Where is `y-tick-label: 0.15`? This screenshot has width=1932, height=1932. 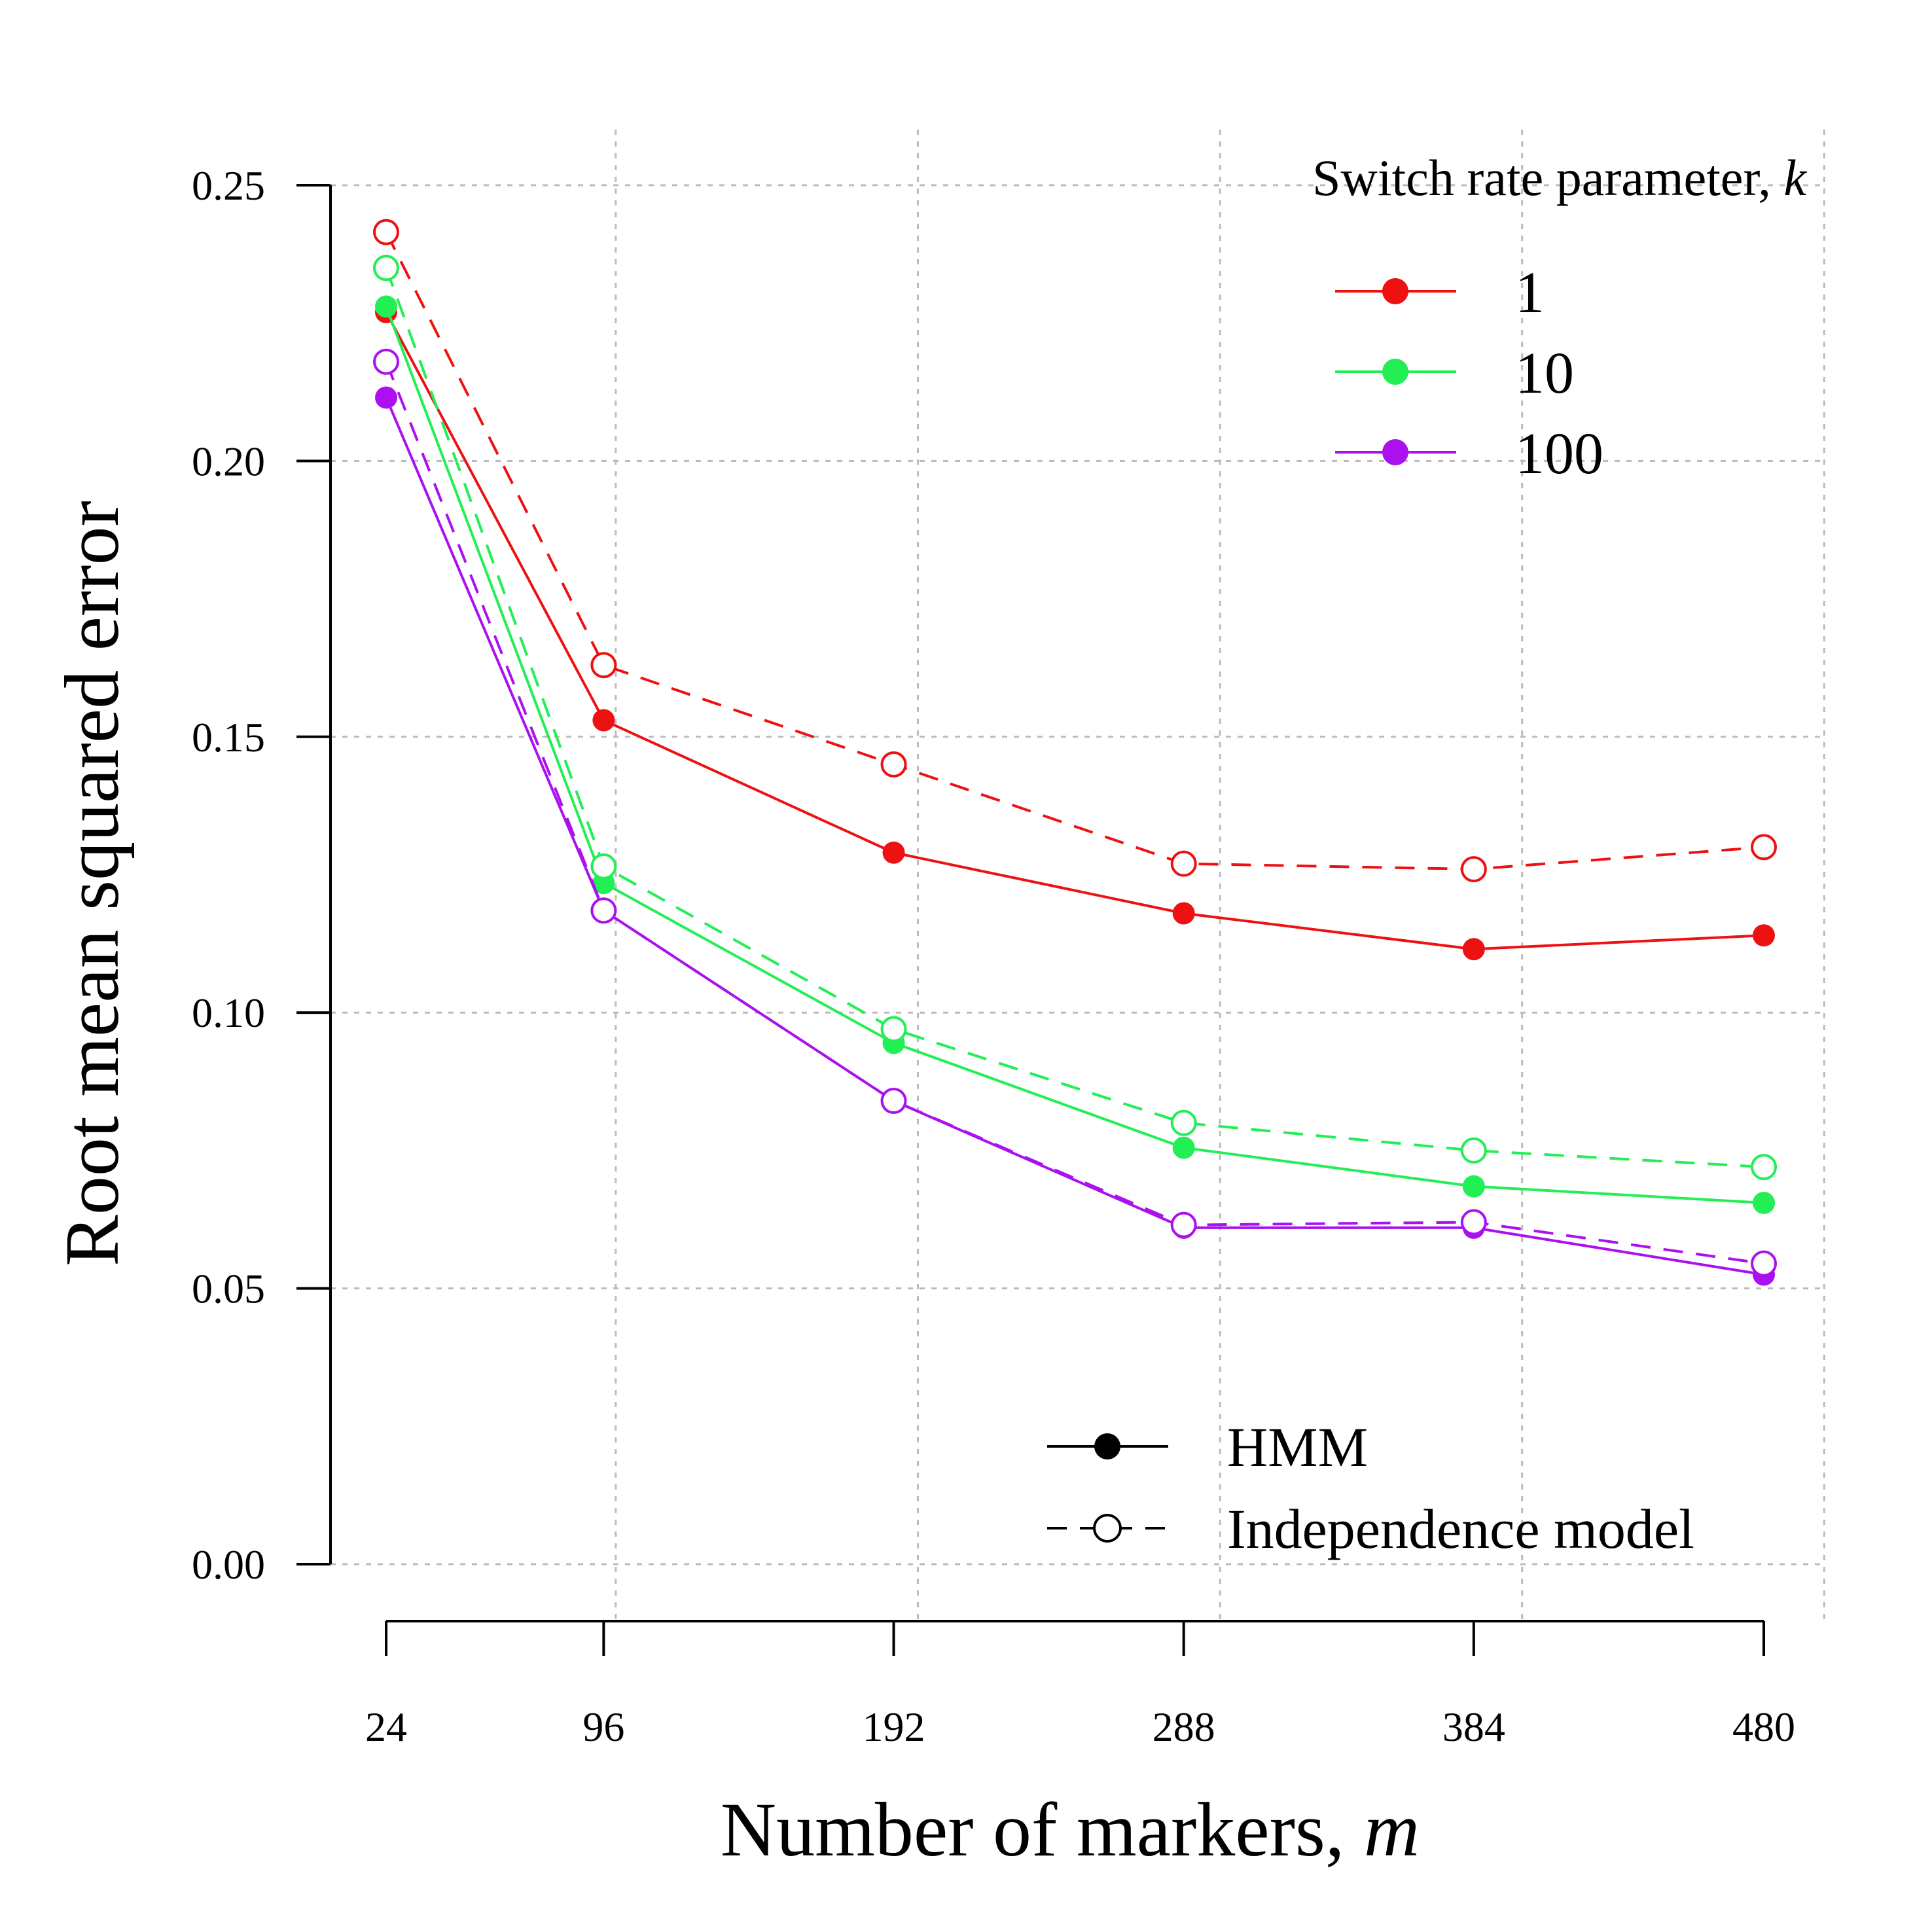
y-tick-label: 0.15 is located at coordinates (228, 737).